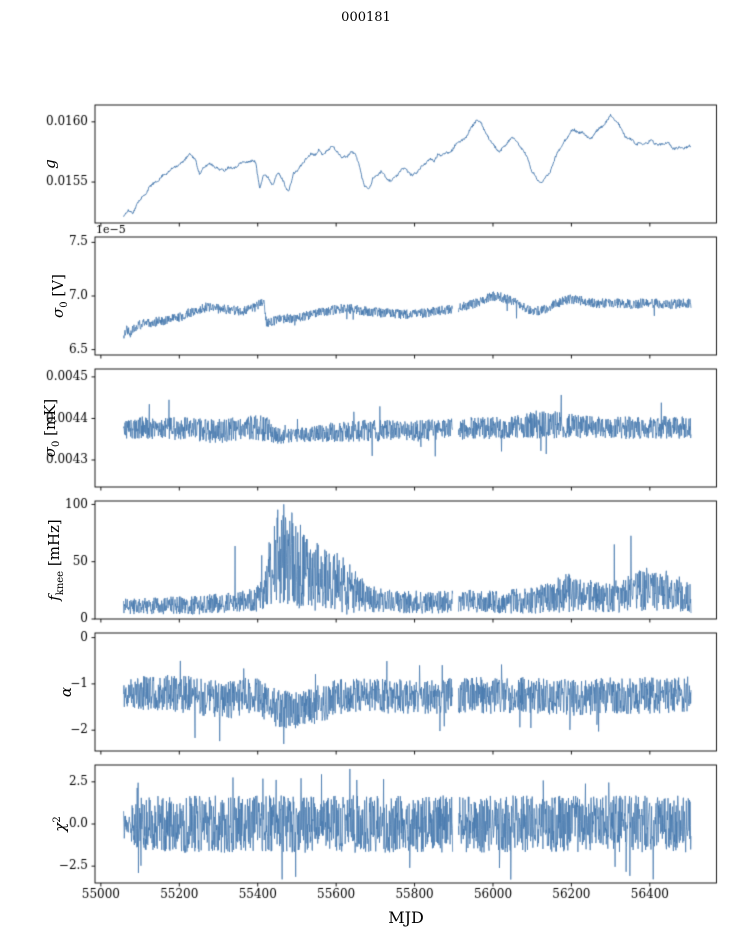  I want to click on ylabel-part: [mHz], so click(54, 545).